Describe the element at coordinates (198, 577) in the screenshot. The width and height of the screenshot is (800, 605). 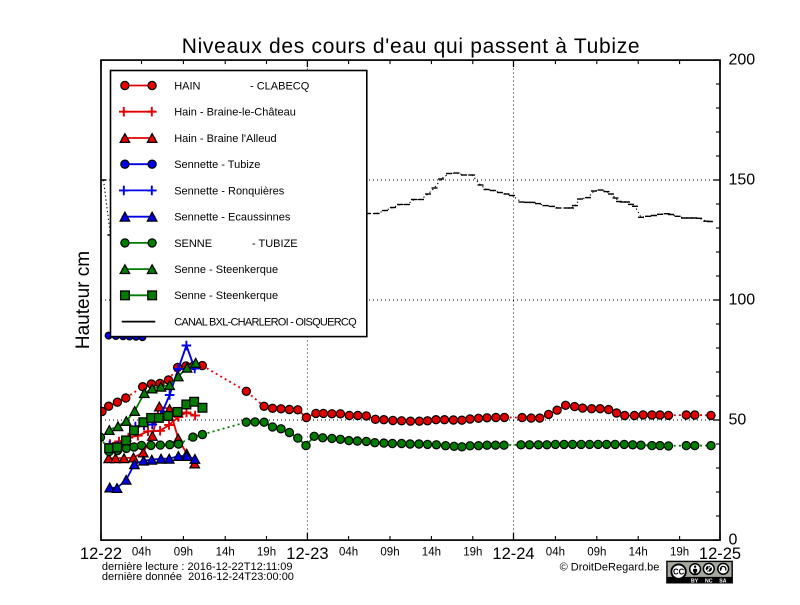
I see `svg-text:dernière donnée 2016-12-24T23: dernière donnée 2016-12-24T23:00:00` at that location.